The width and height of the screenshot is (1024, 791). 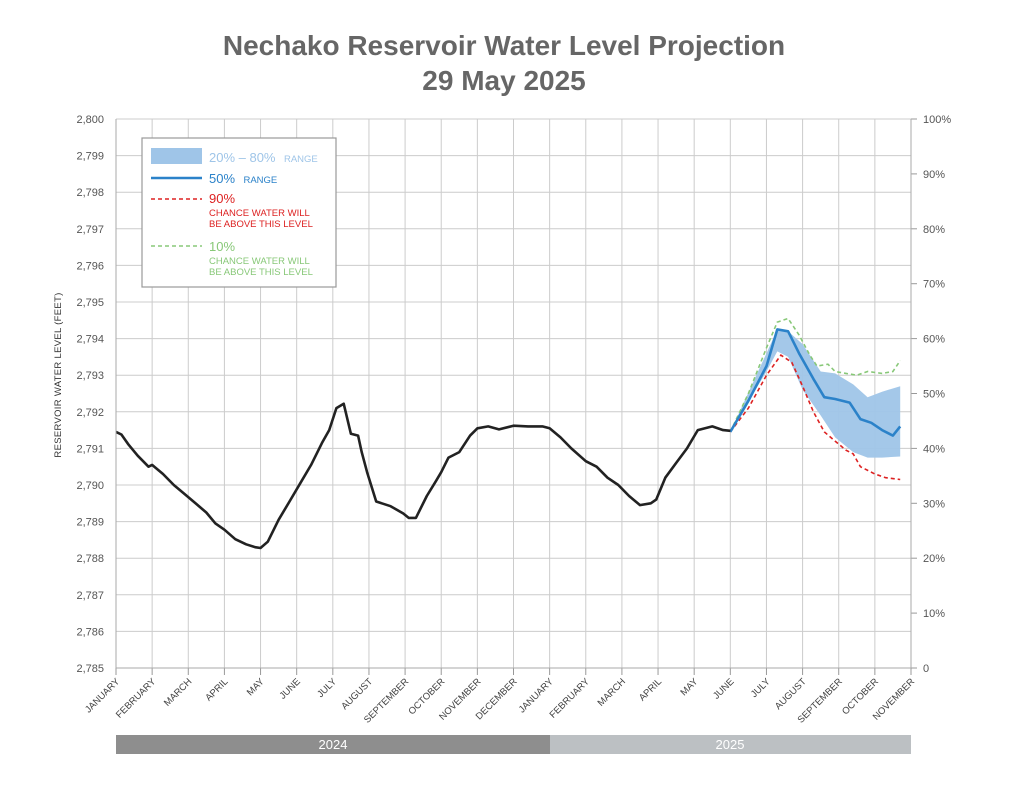 I want to click on y-tick-label: 2,794, so click(x=90, y=340).